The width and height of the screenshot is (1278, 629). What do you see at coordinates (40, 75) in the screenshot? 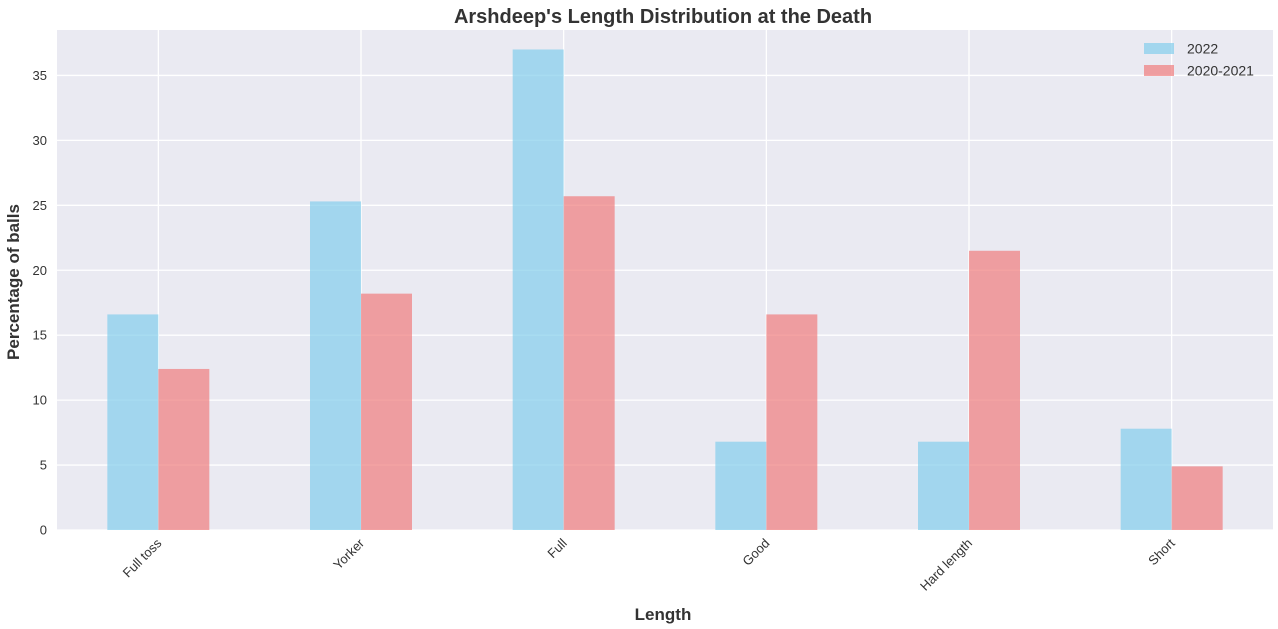
I see `y-tick-label: 35` at bounding box center [40, 75].